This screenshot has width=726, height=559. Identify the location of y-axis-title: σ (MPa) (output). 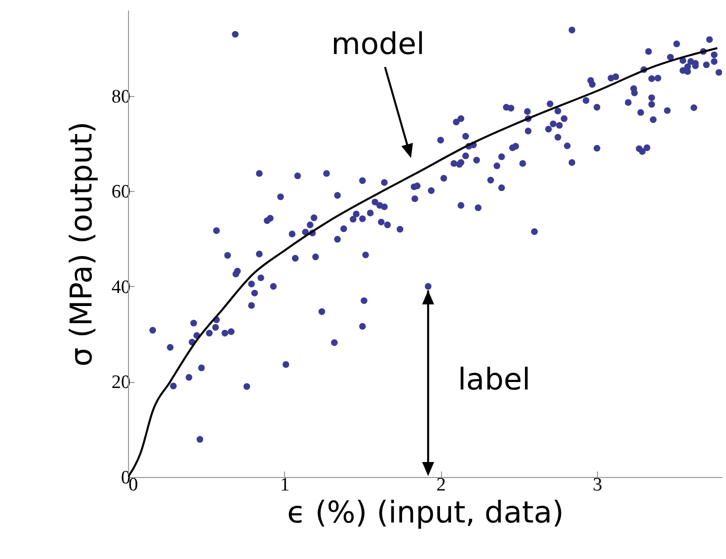
(82, 244).